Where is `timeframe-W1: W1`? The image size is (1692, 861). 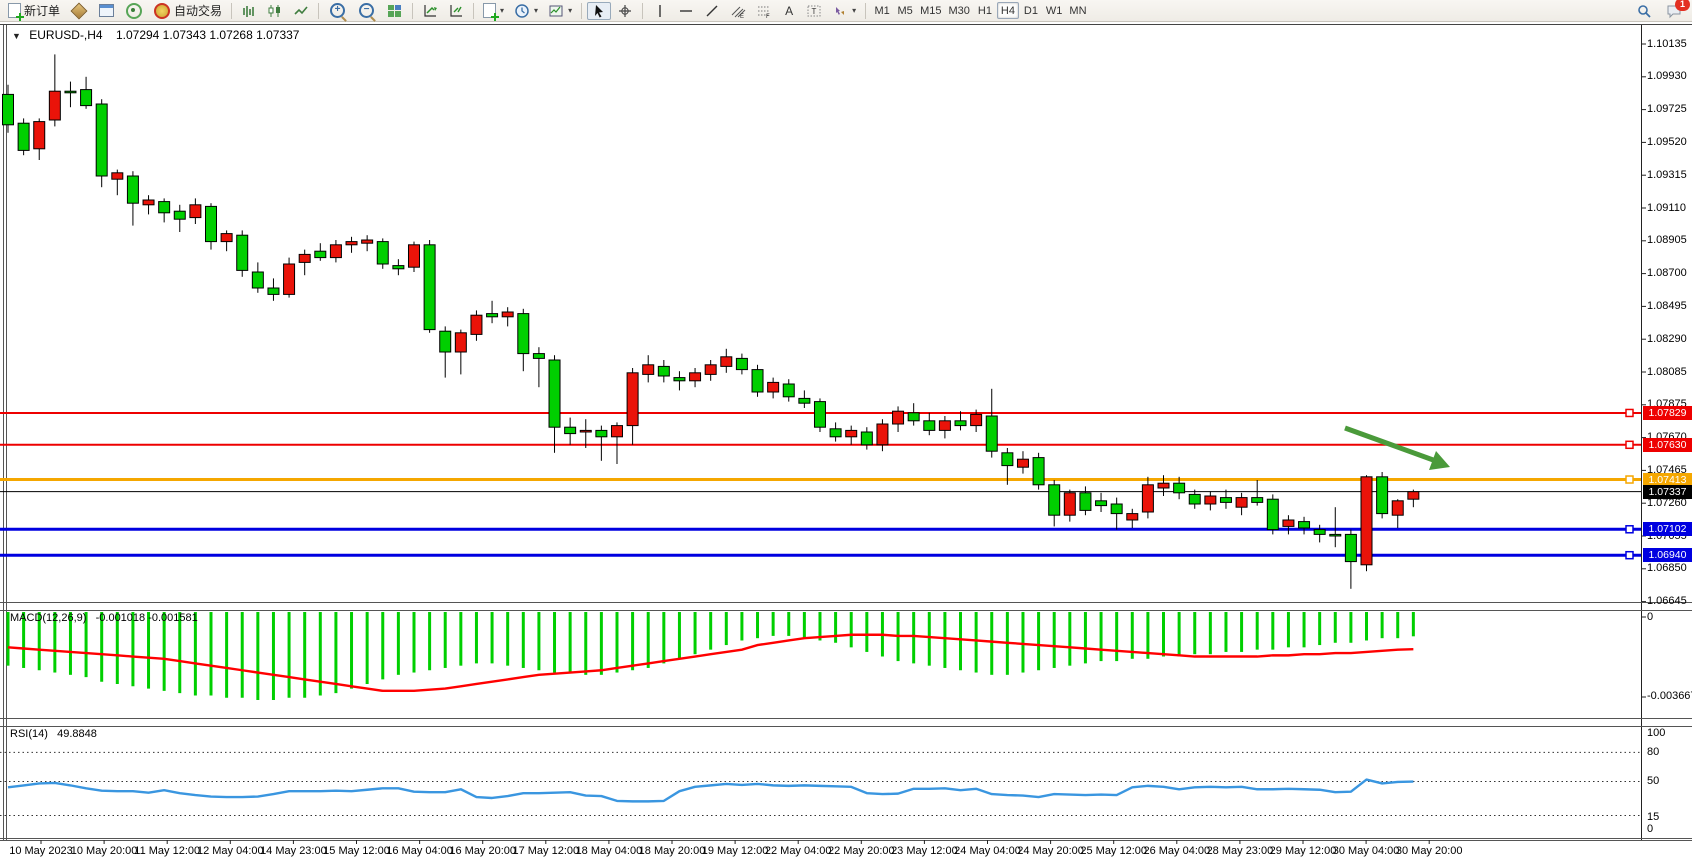
timeframe-W1: W1 is located at coordinates (1054, 10).